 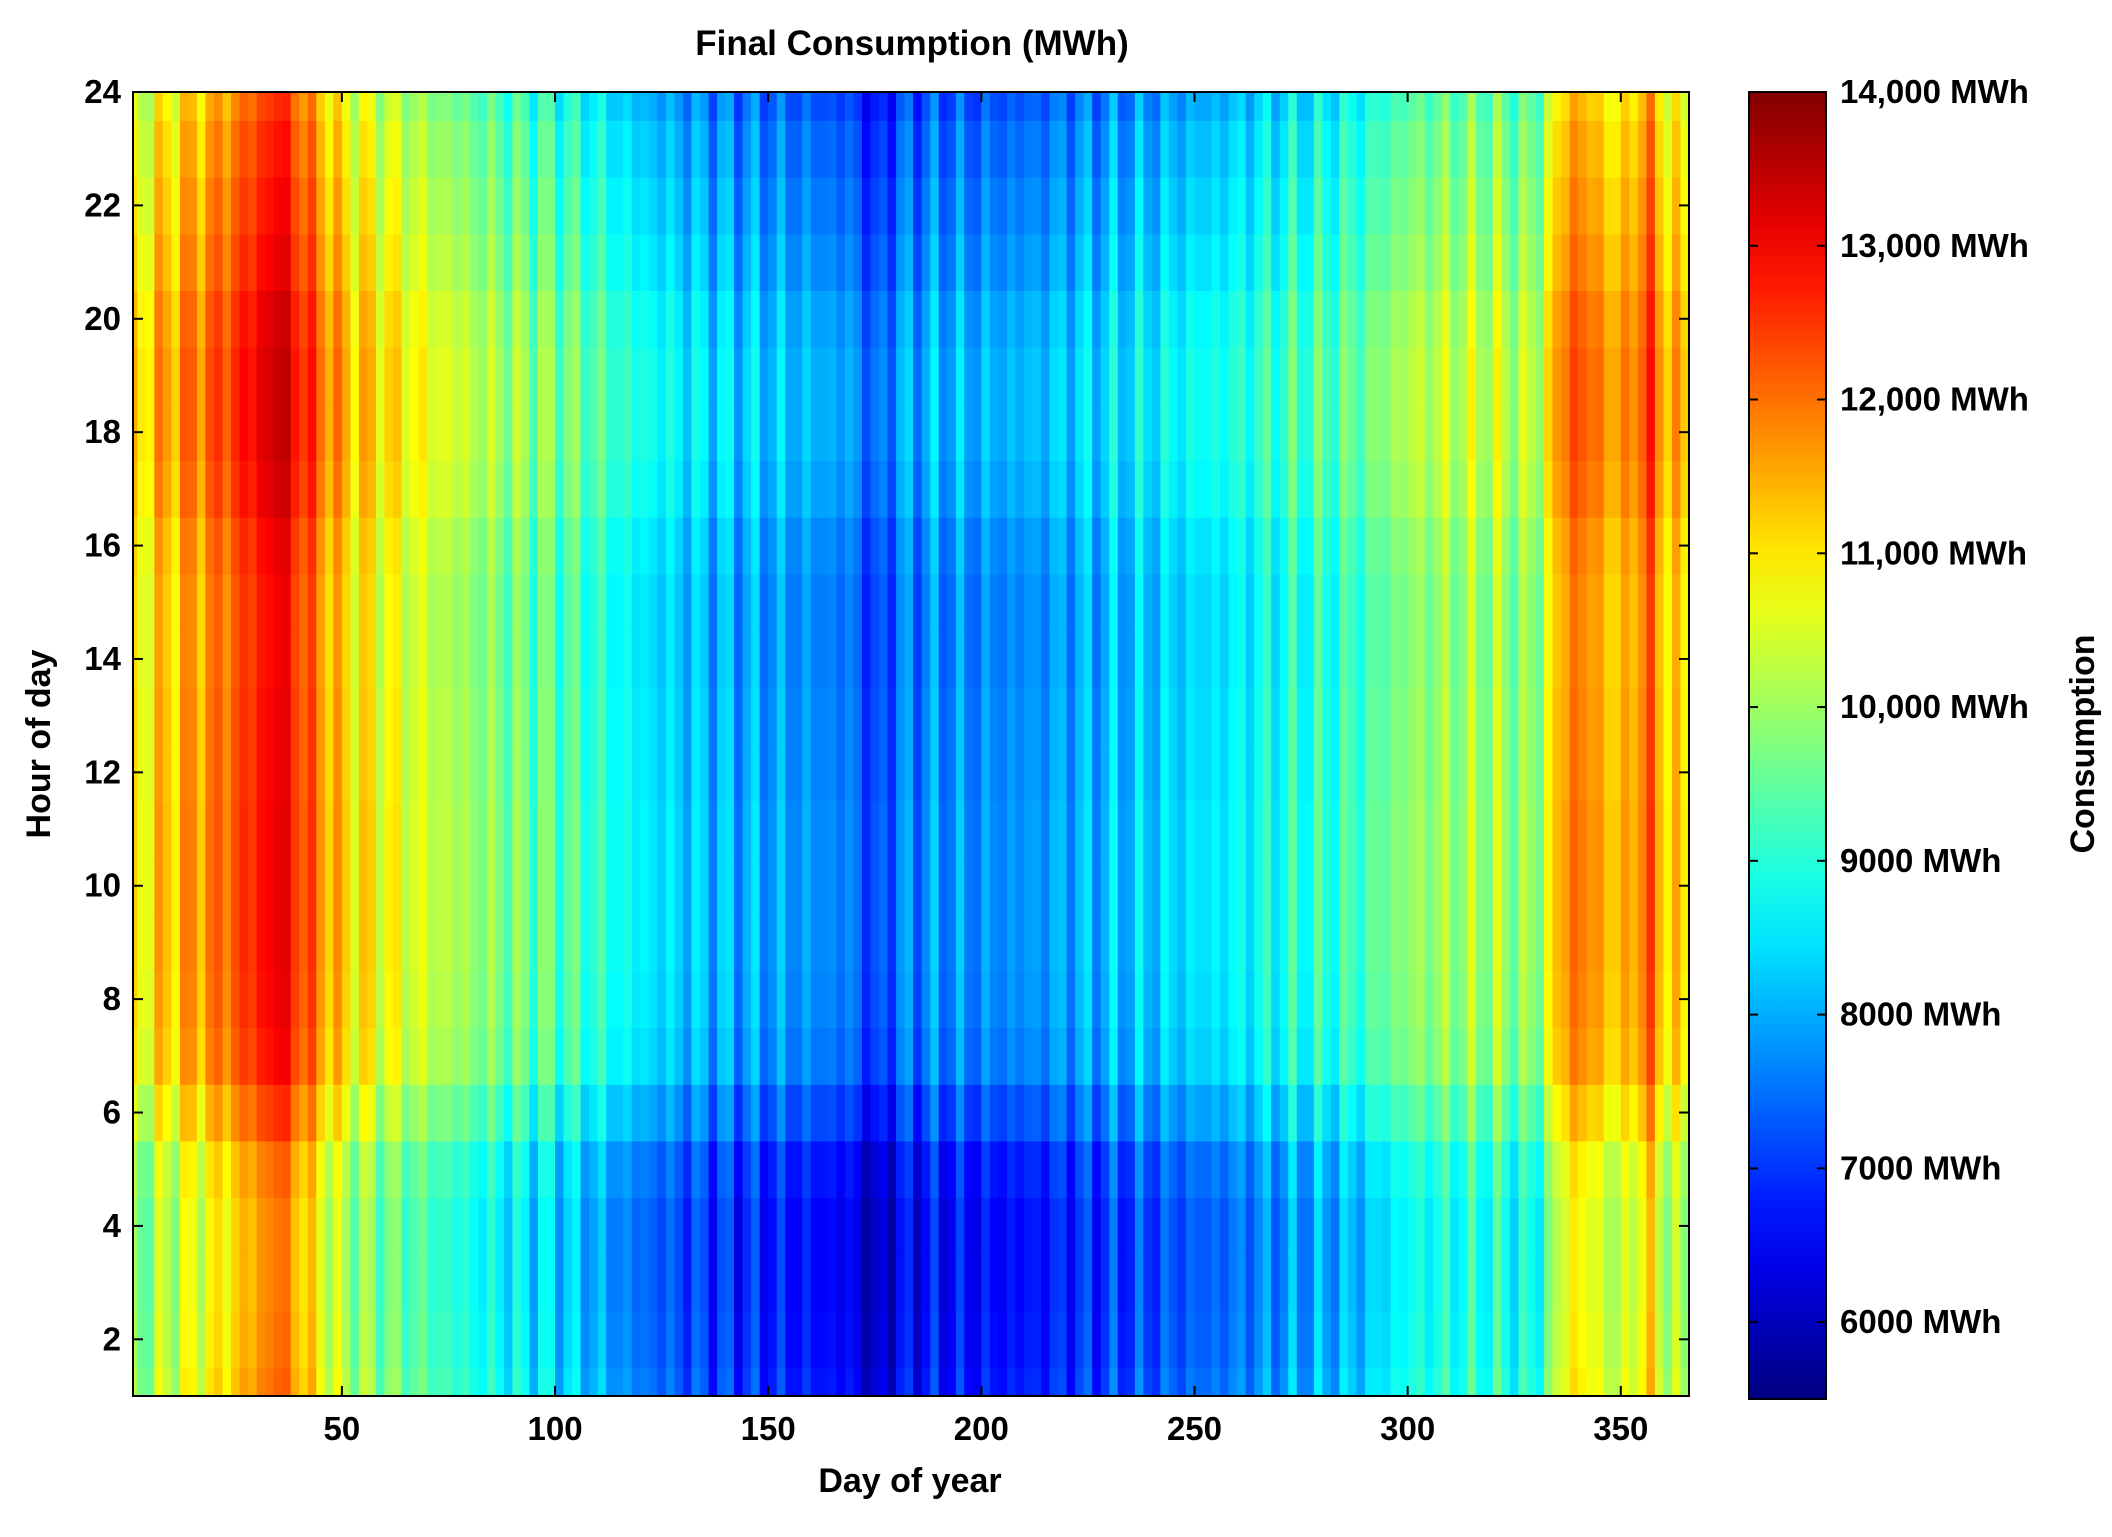 I want to click on y-tick-label: 4, so click(x=112, y=1225).